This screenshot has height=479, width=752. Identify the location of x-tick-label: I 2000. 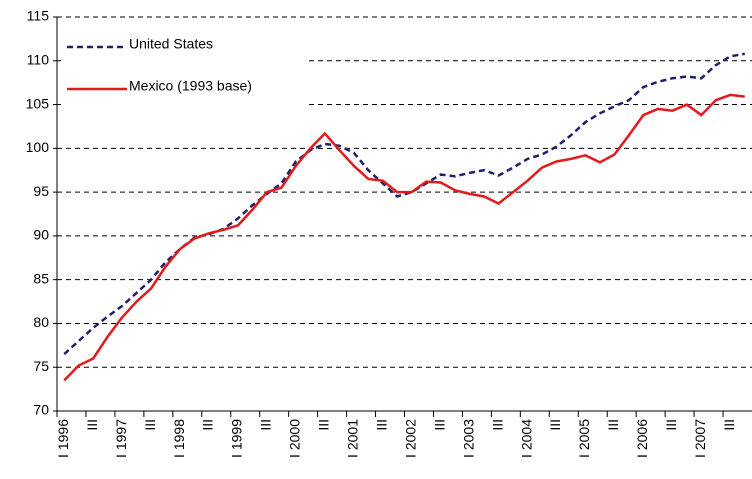
(295, 438).